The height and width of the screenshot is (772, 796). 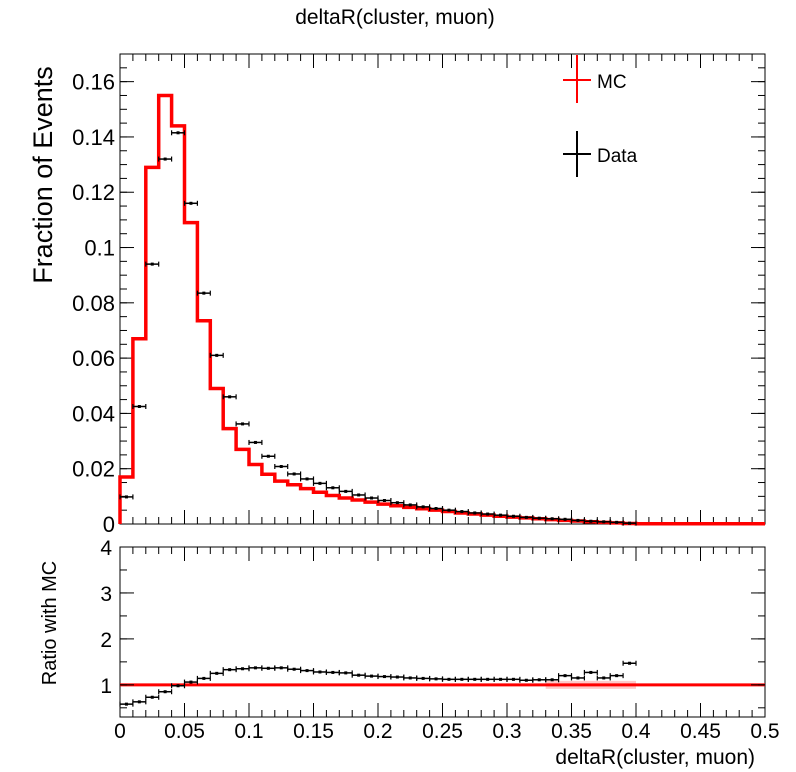 I want to click on main-y-tick-label: 0, so click(x=109, y=524).